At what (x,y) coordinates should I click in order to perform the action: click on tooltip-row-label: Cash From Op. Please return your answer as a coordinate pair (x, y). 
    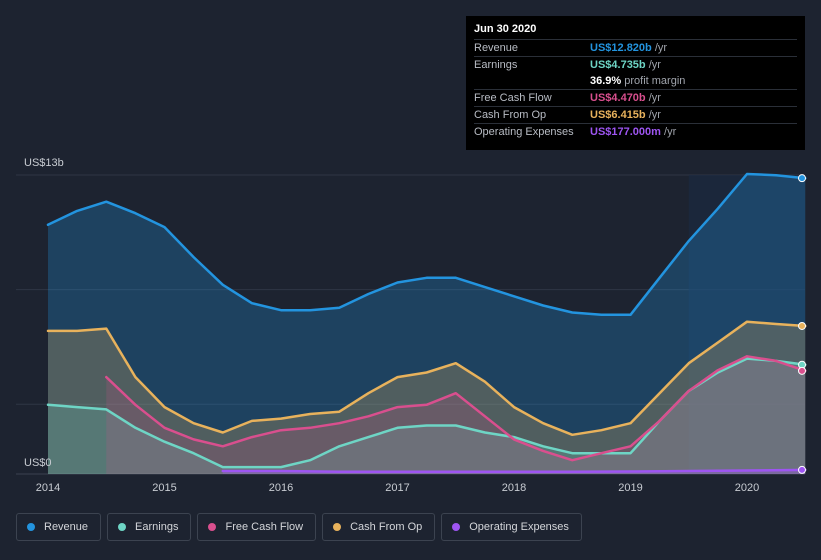
    Looking at the image, I should click on (510, 115).